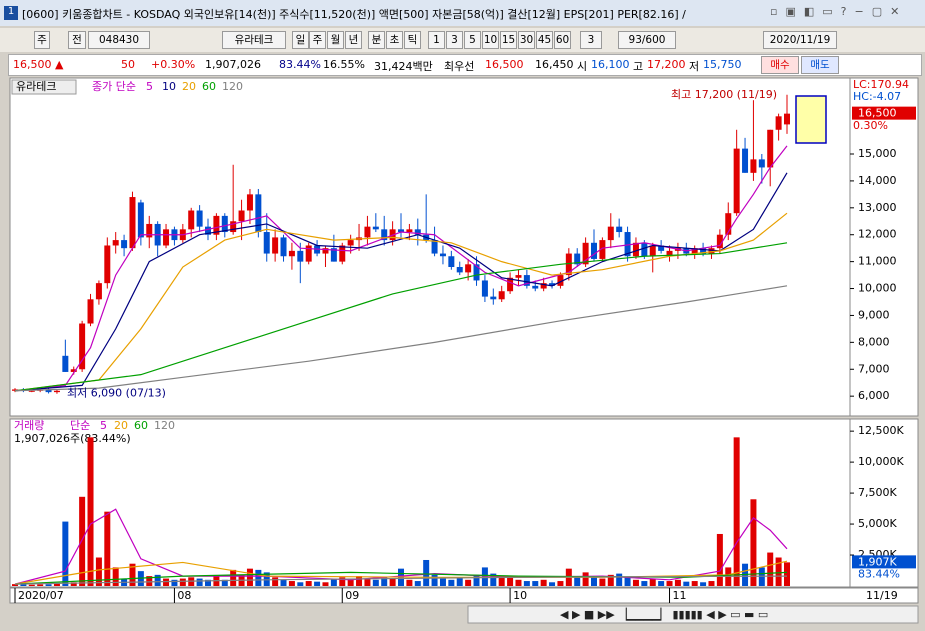 The width and height of the screenshot is (925, 631). I want to click on toolbar-item: 60, so click(562, 40).